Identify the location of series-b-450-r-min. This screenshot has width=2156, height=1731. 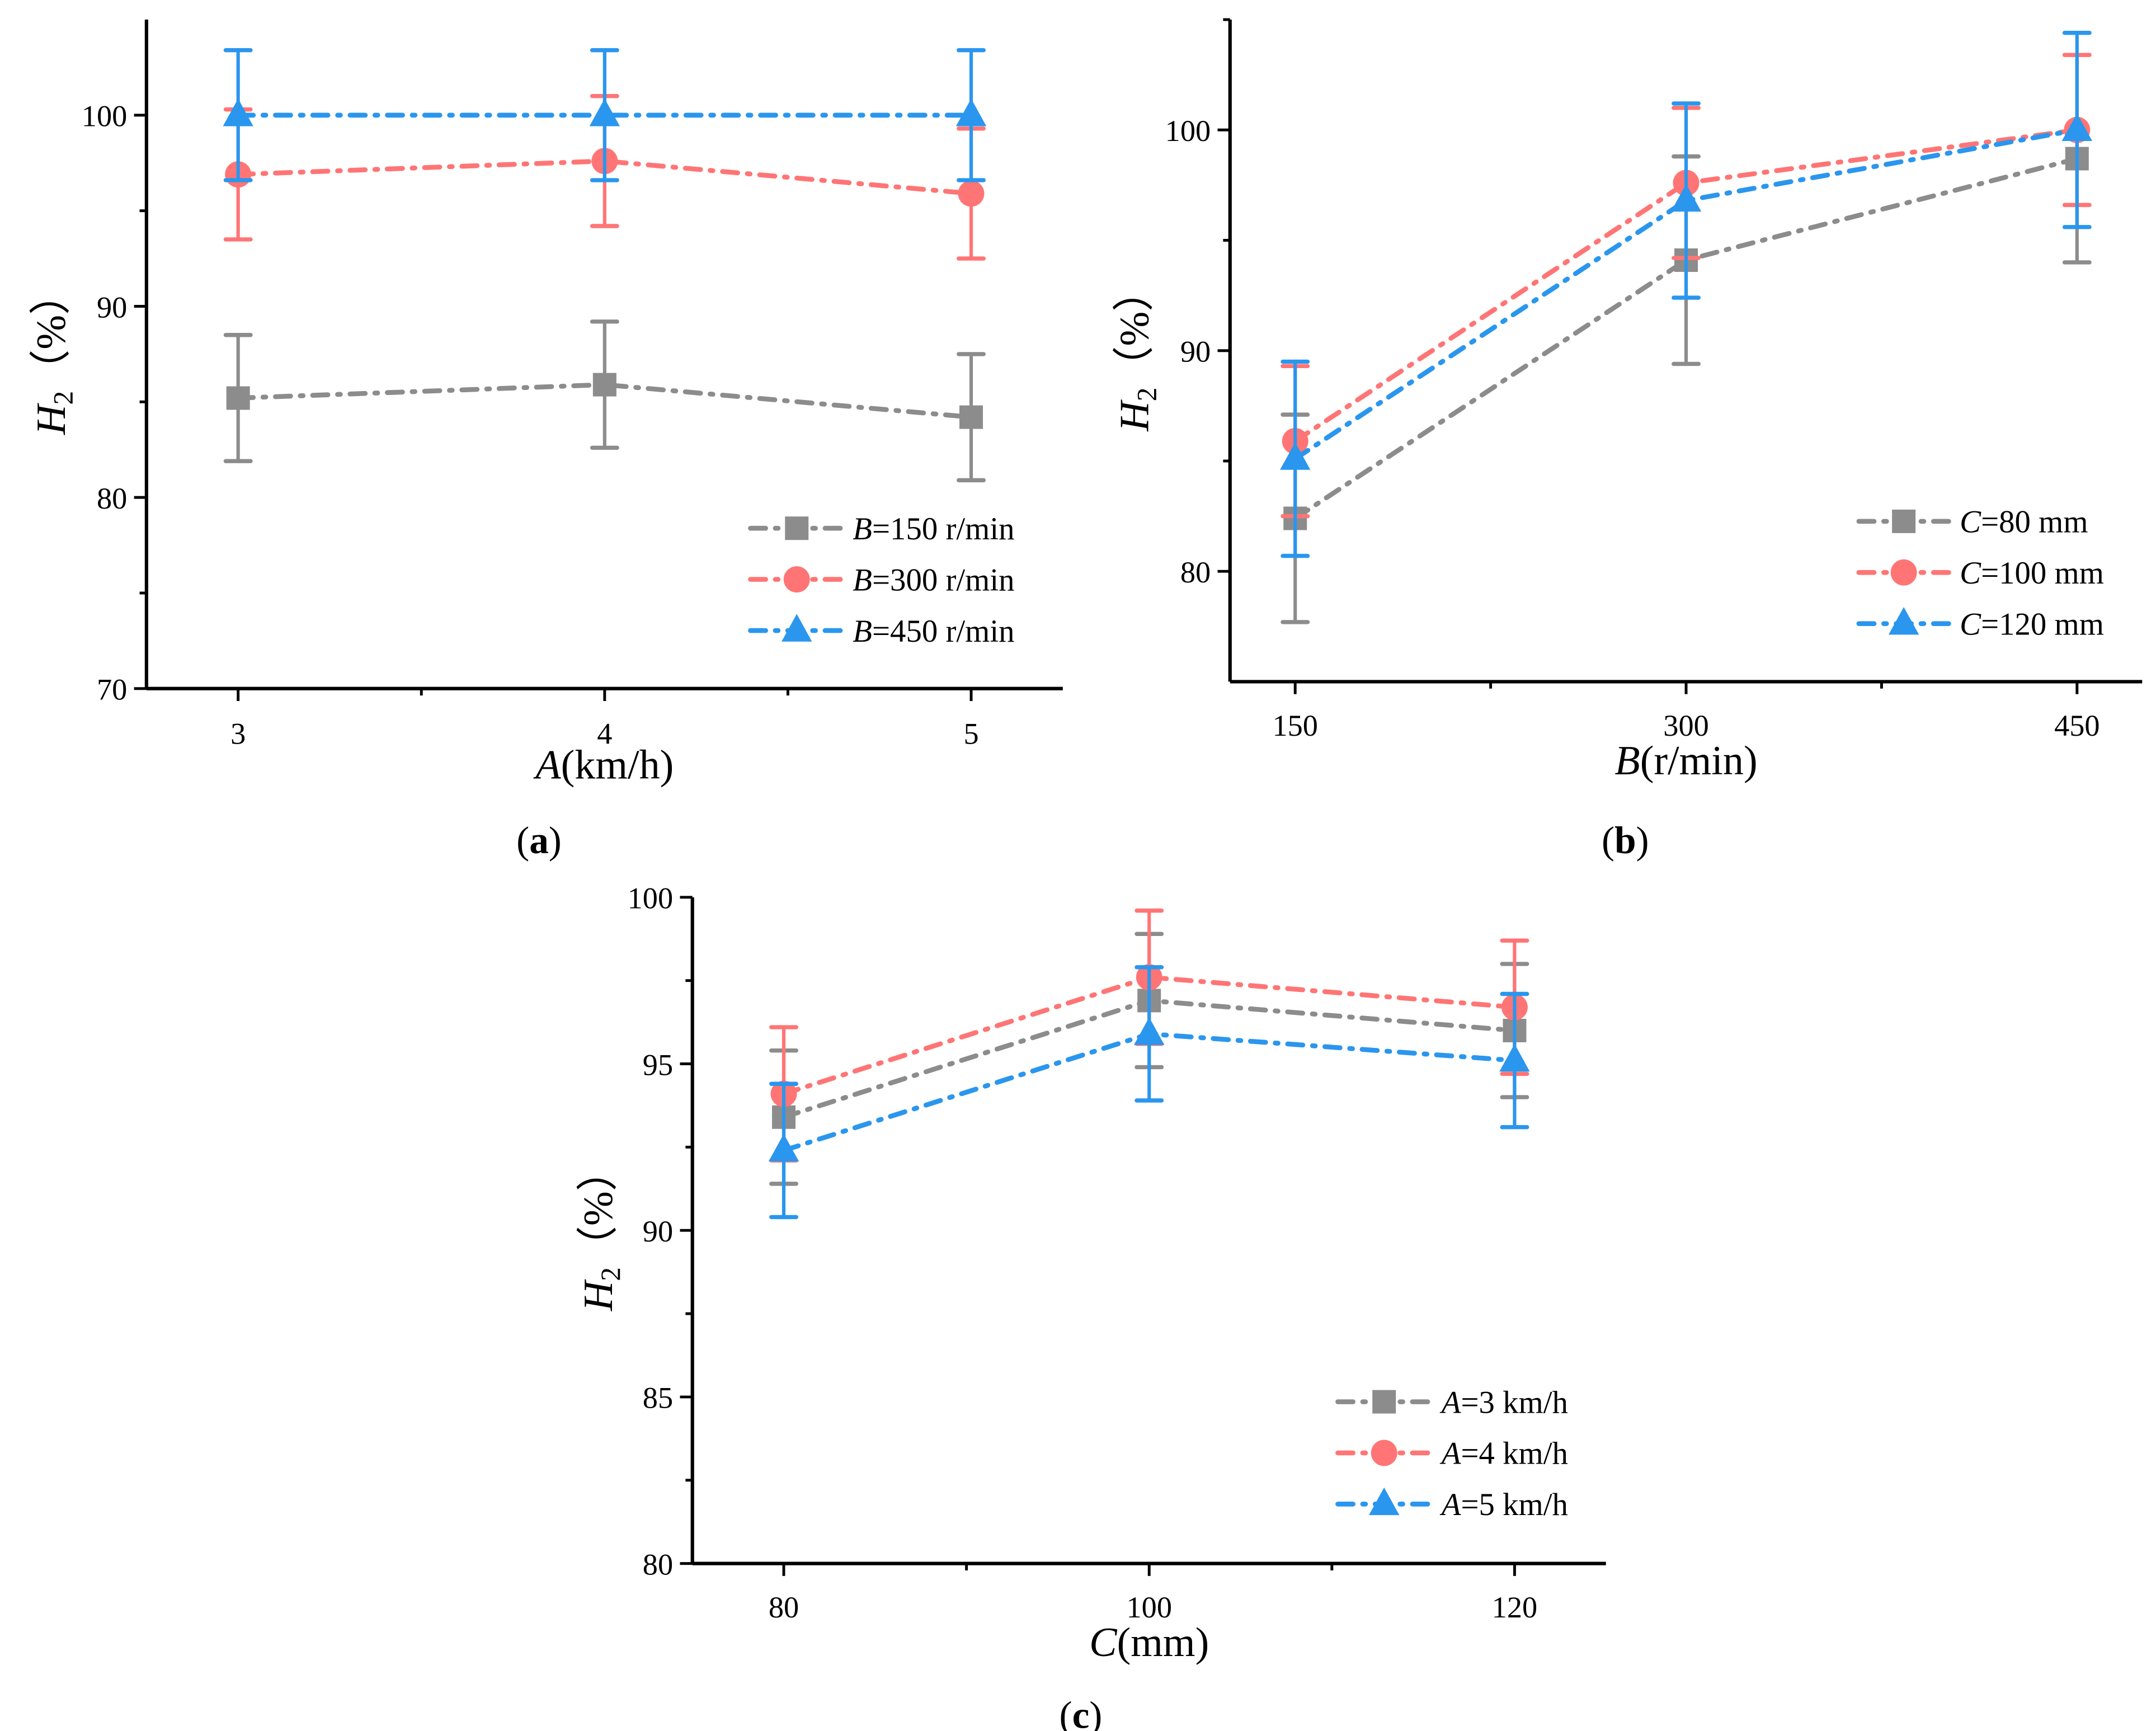
(605, 115).